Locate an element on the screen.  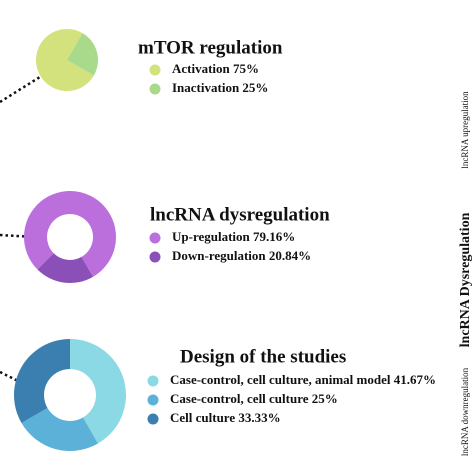
legend-label: Cell culture 33.33% is located at coordinates (225, 417).